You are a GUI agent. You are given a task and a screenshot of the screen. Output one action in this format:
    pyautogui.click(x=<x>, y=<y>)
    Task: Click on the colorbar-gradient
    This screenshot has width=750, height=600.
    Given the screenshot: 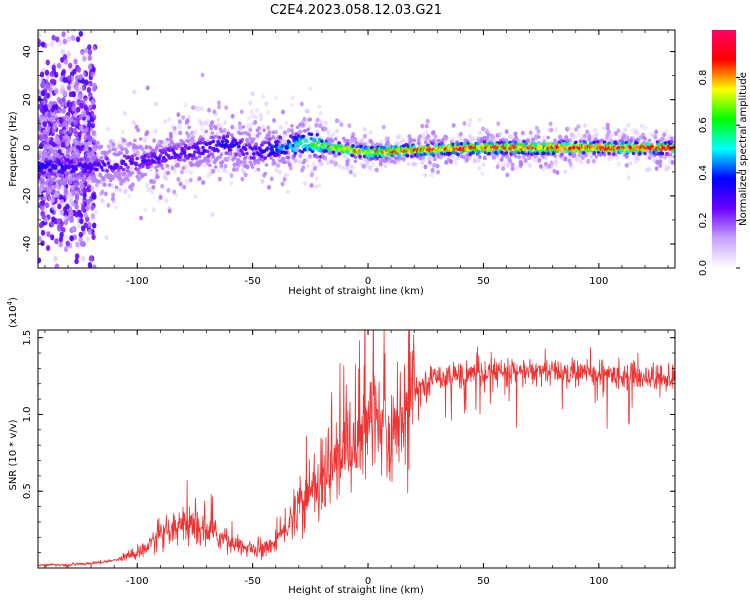 What is the action you would take?
    pyautogui.click(x=724, y=149)
    